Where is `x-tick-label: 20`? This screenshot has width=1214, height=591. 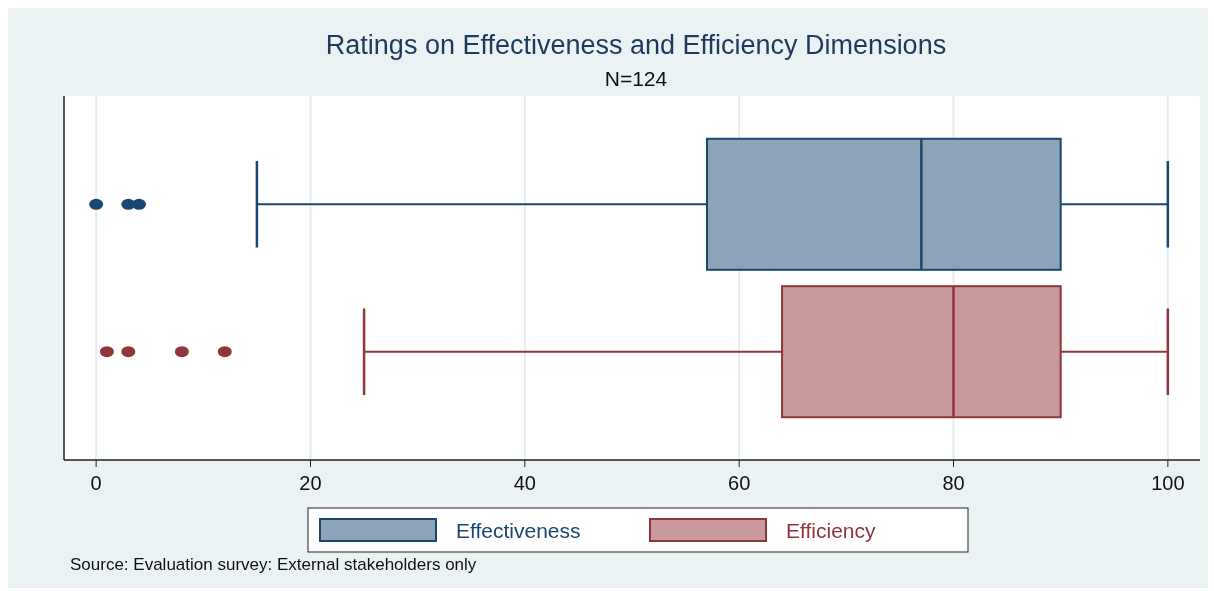
x-tick-label: 20 is located at coordinates (310, 483).